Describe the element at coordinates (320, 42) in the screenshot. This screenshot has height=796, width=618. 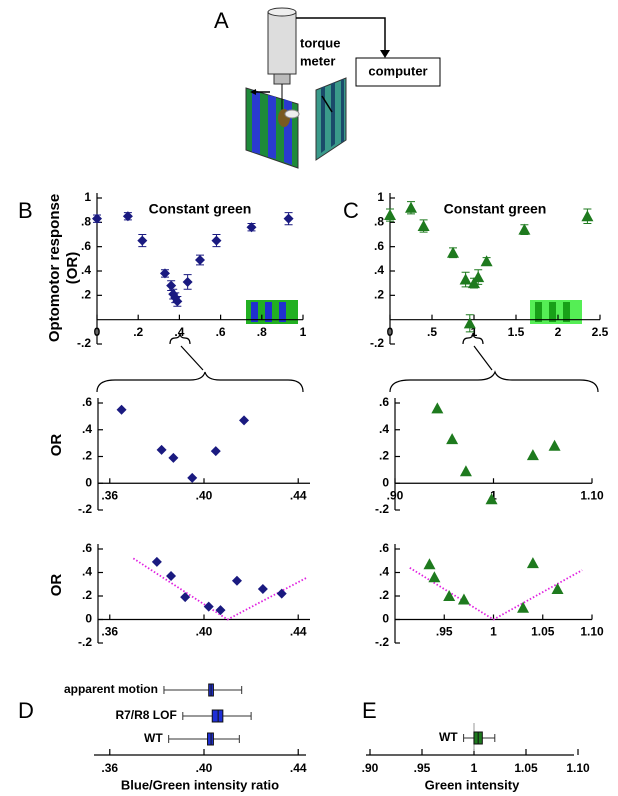
I see `diagram-label: torque` at that location.